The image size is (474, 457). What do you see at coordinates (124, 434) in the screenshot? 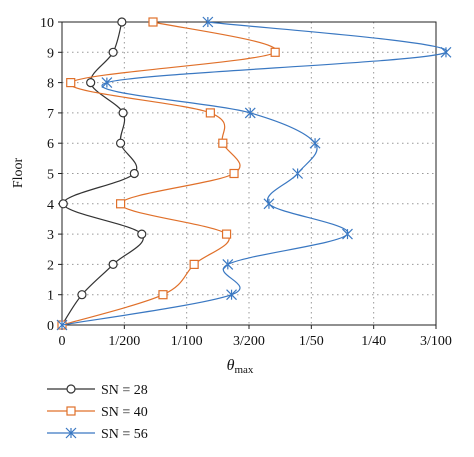
I see `legend-label: SN = 56` at bounding box center [124, 434].